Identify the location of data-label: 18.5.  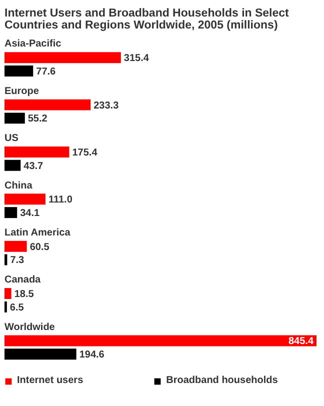
(24, 294).